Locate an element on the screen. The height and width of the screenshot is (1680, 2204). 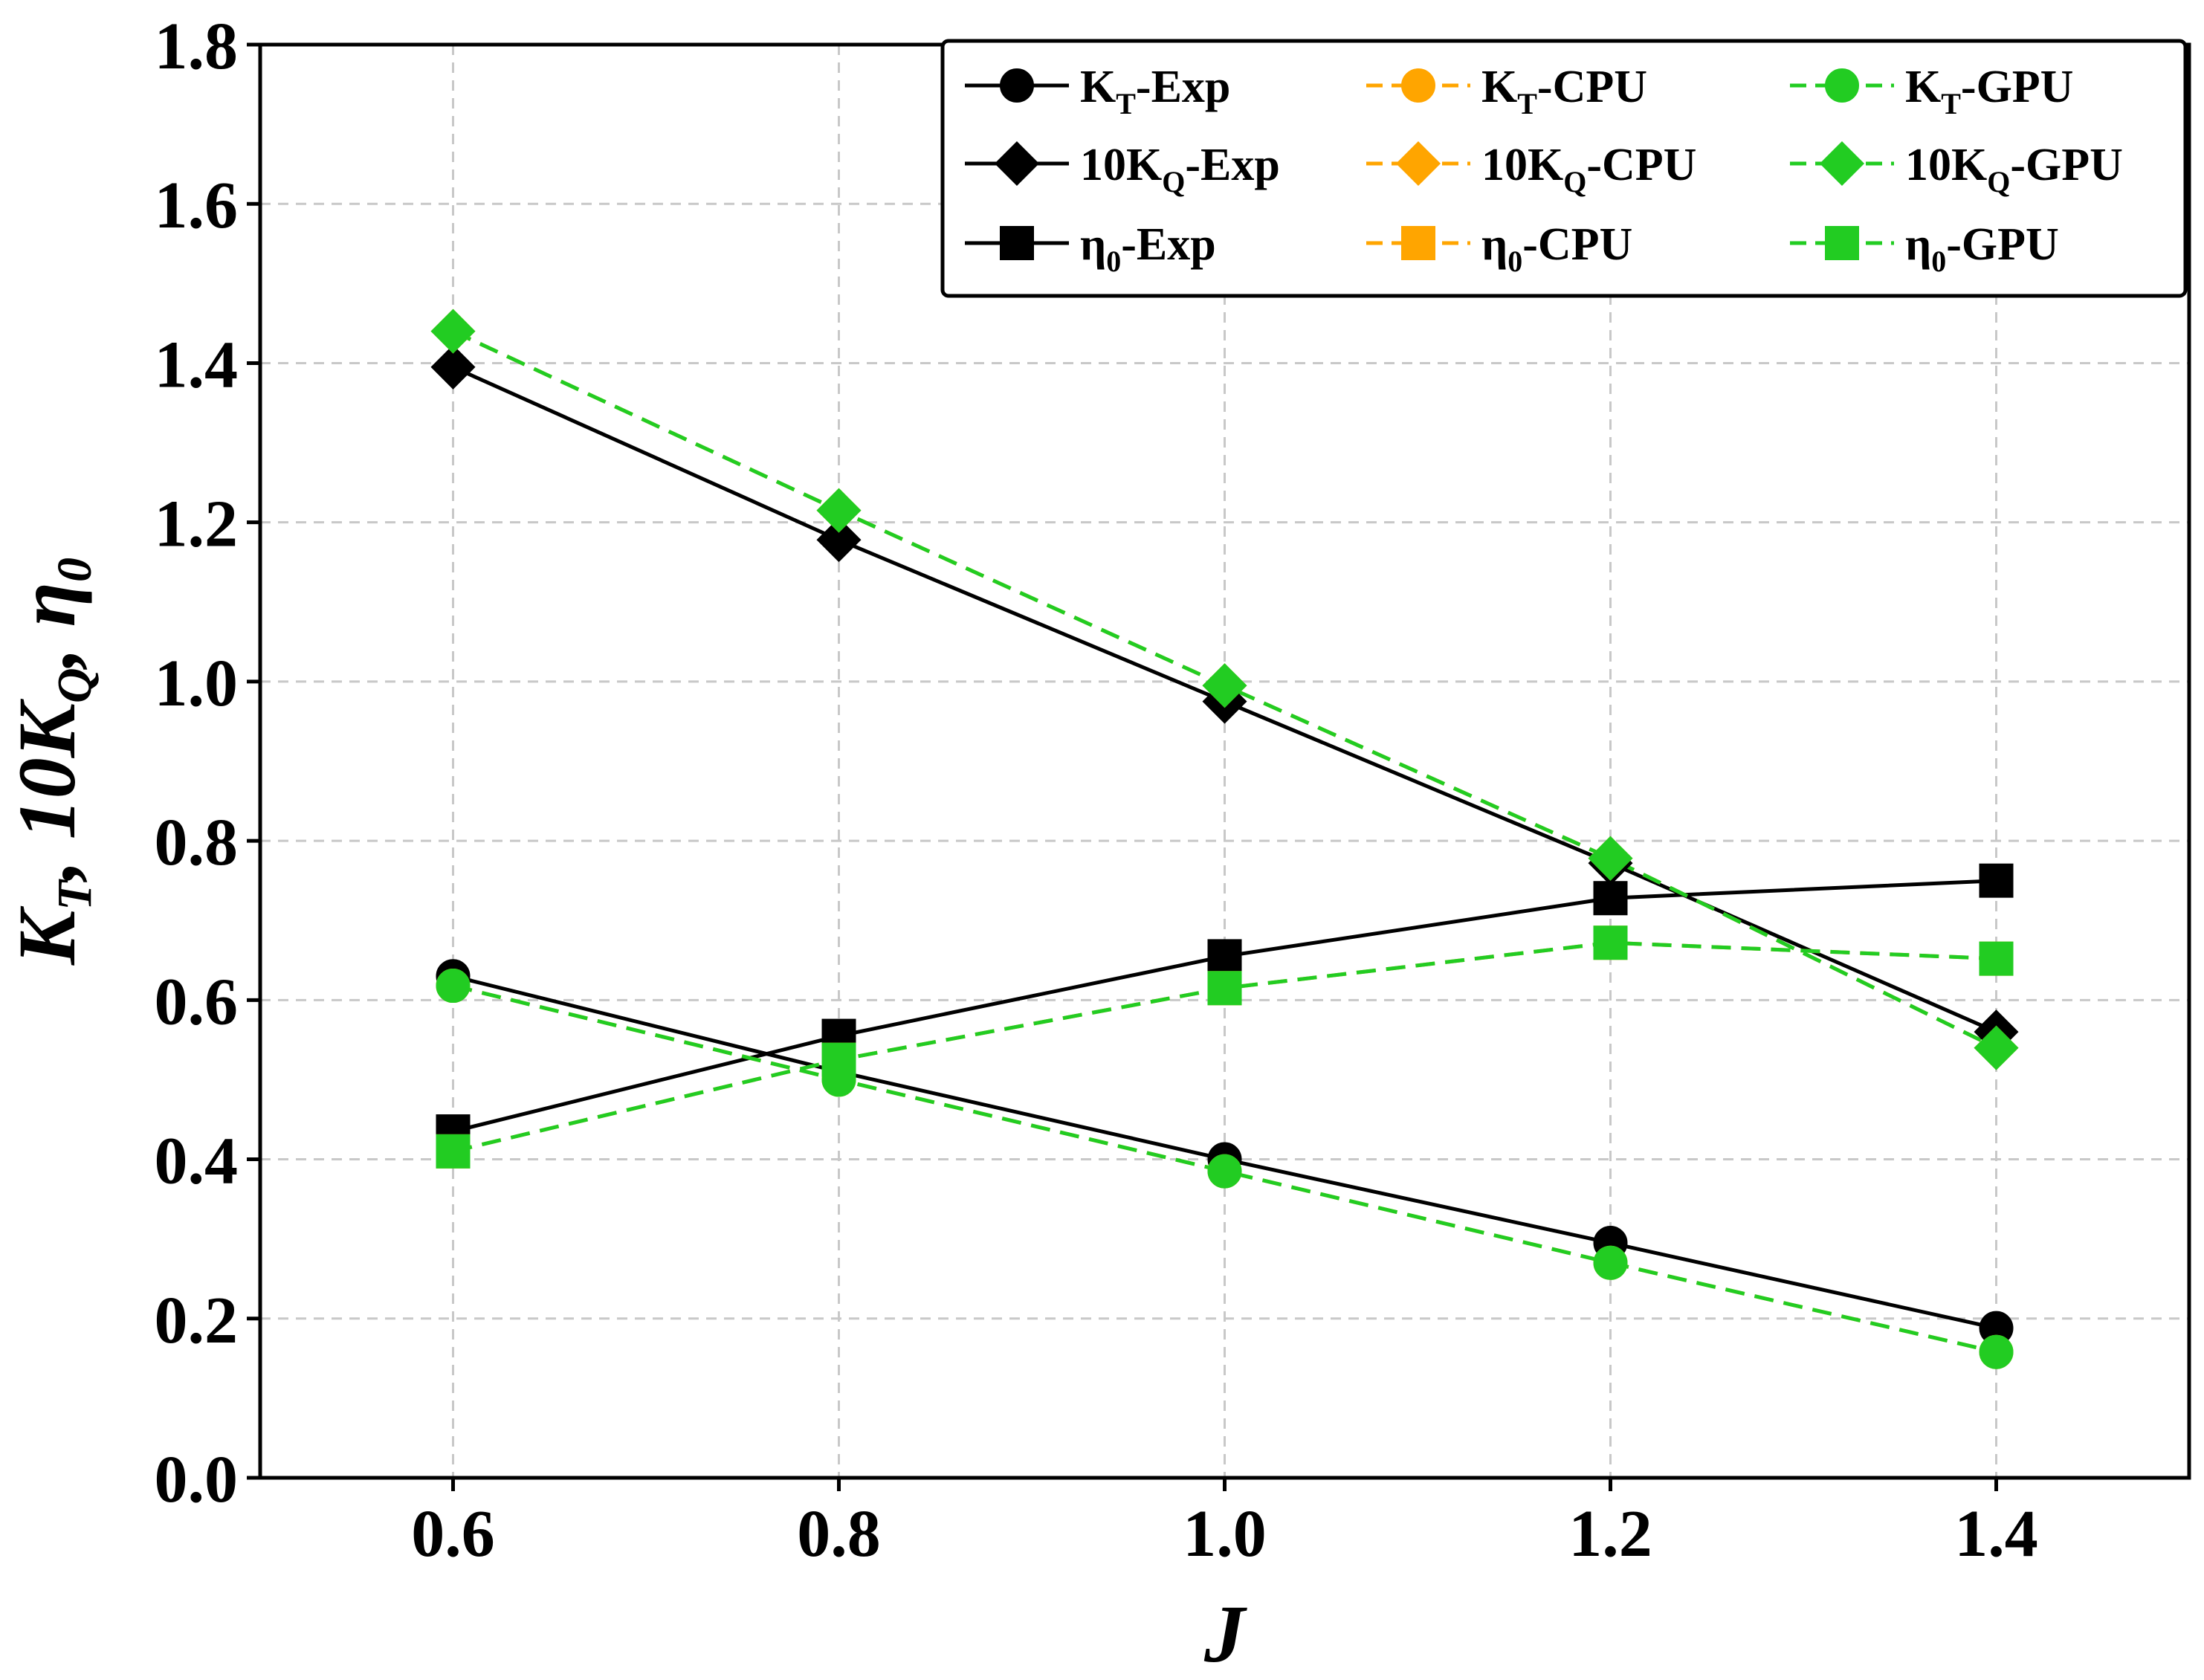
y-tick-label: 0.8 is located at coordinates (197, 843).